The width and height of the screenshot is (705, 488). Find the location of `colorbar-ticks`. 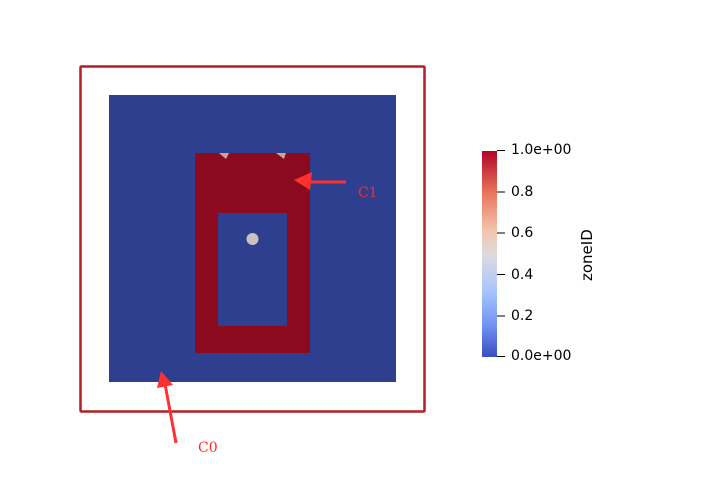

colorbar-ticks is located at coordinates (501, 253).